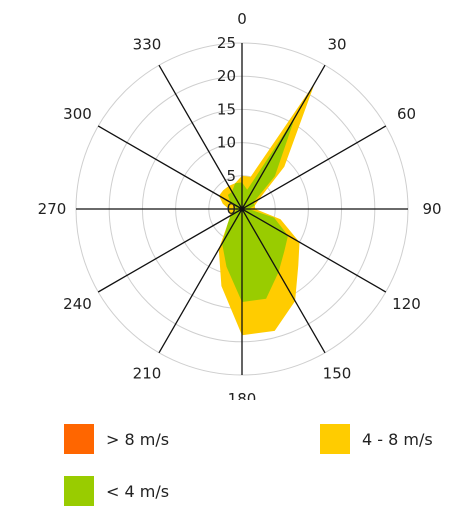  What do you see at coordinates (406, 114) in the screenshot?
I see `angle-label-60: 60` at bounding box center [406, 114].